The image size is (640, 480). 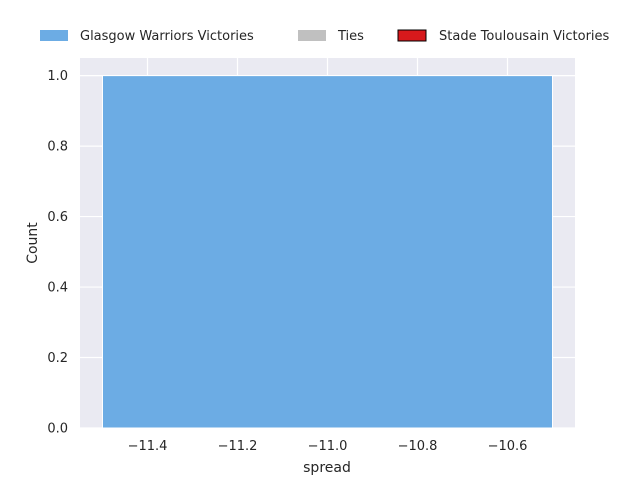 What do you see at coordinates (508, 446) in the screenshot?
I see `x-tick-label: −10.6` at bounding box center [508, 446].